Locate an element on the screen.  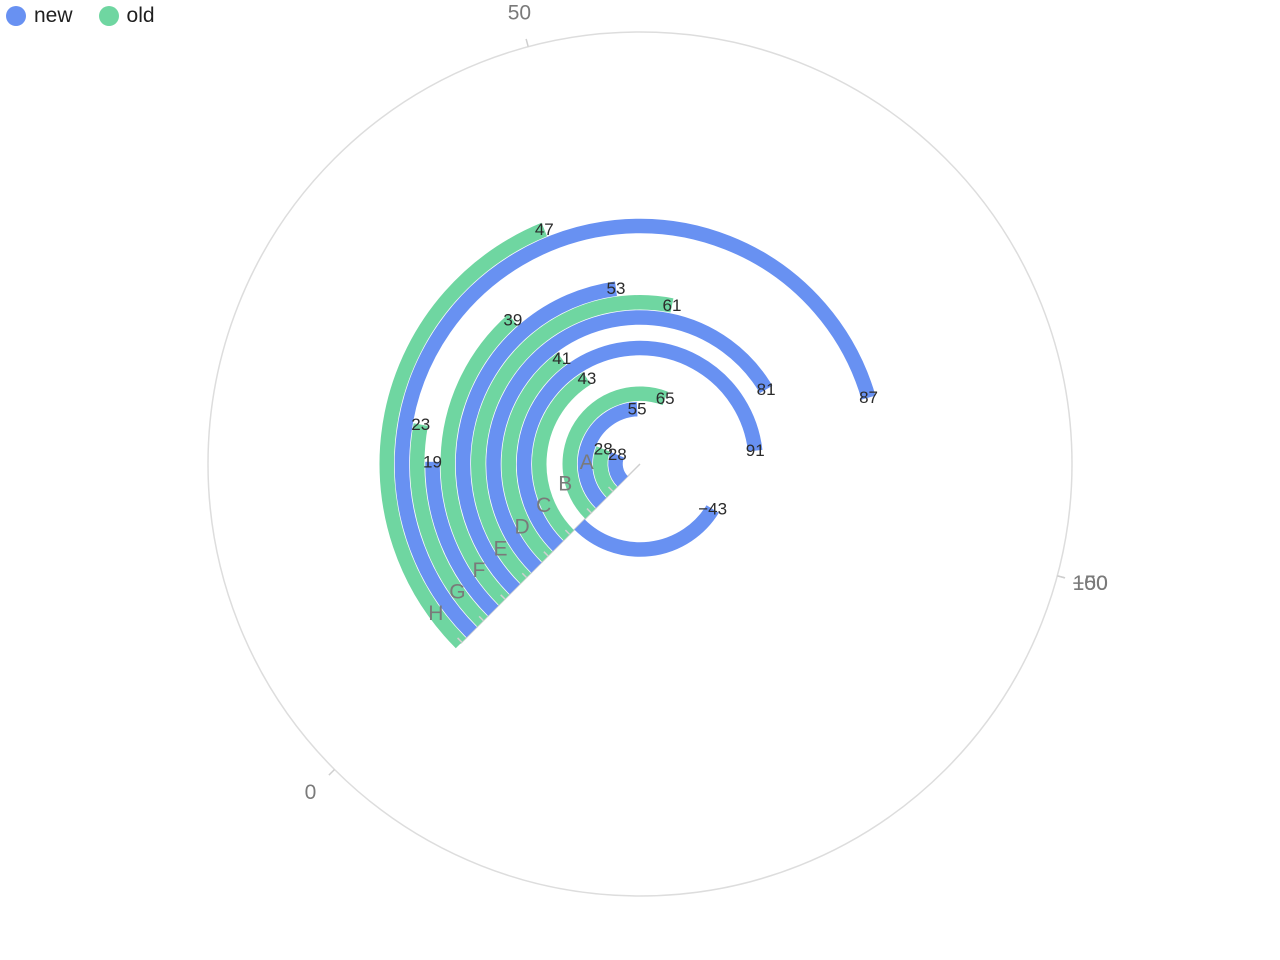
angle-tick-label: 0 is located at coordinates (311, 792).